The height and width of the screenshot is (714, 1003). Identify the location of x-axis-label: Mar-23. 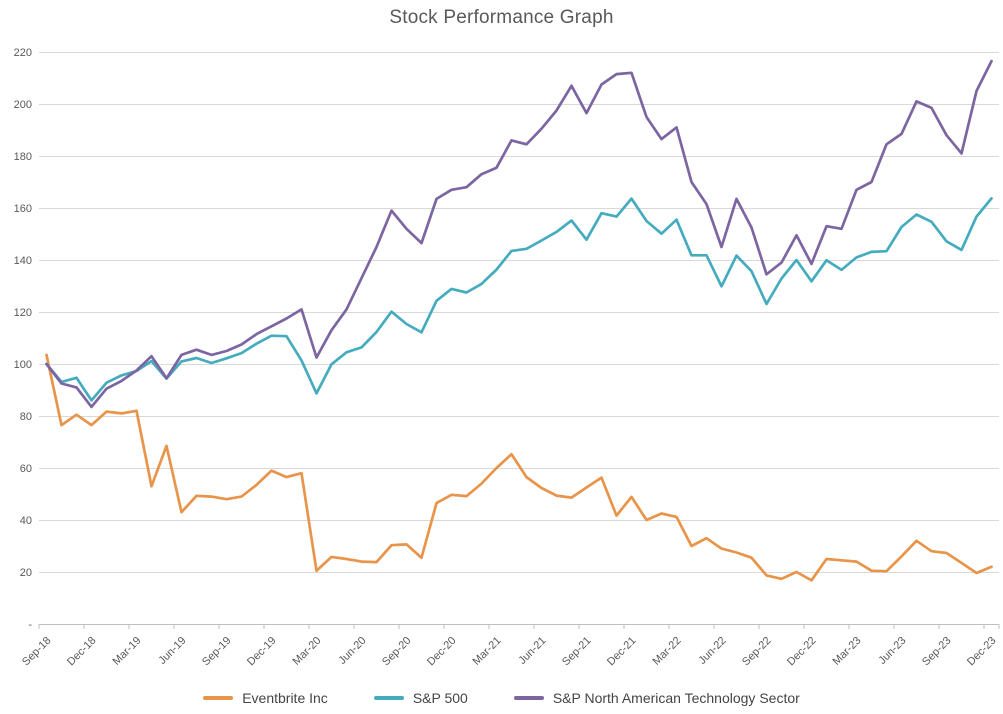
(846, 651).